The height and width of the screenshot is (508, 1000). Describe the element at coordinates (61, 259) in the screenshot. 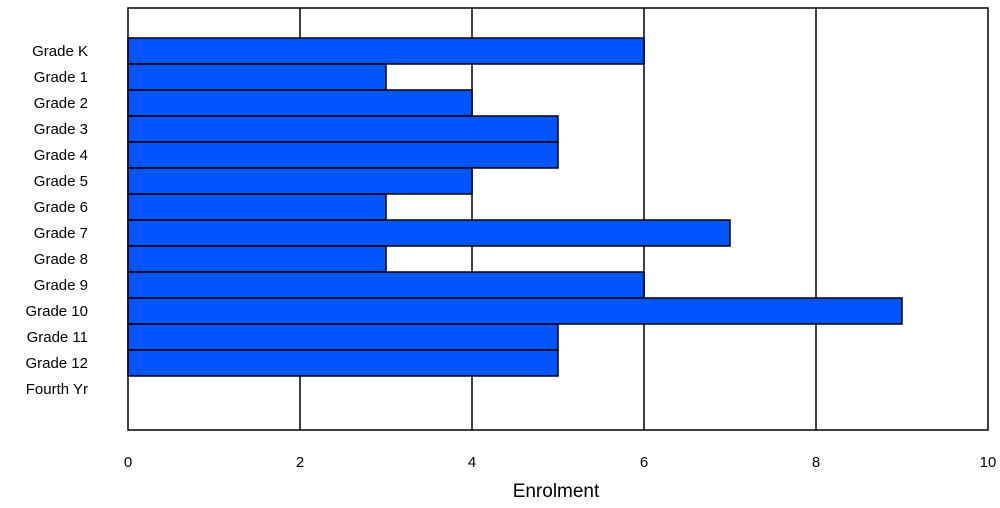

I see `y-tick-label: Grade 8` at that location.